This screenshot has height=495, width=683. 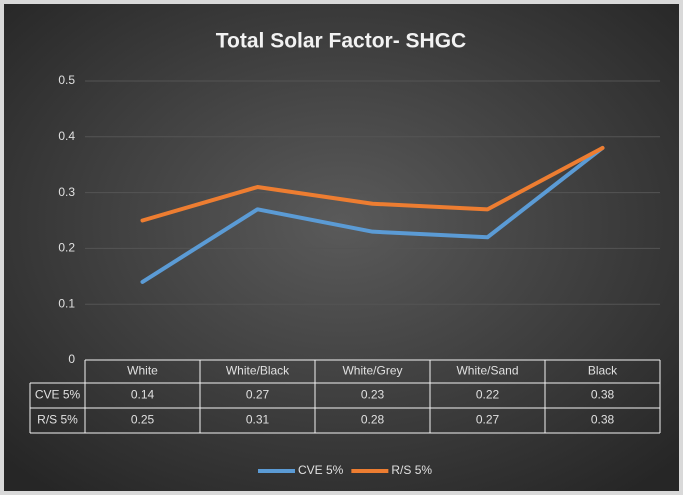 What do you see at coordinates (603, 371) in the screenshot?
I see `x-tick-label: Black` at bounding box center [603, 371].